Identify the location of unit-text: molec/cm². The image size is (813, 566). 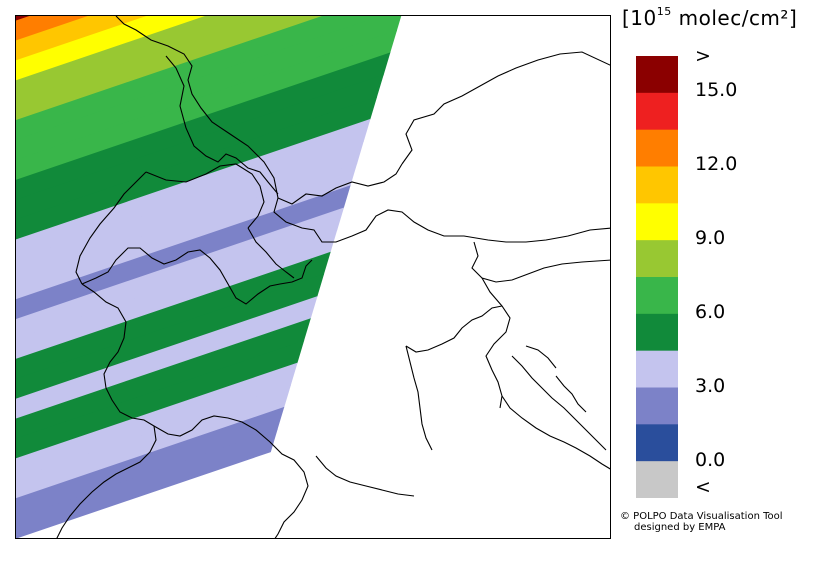
(733, 18).